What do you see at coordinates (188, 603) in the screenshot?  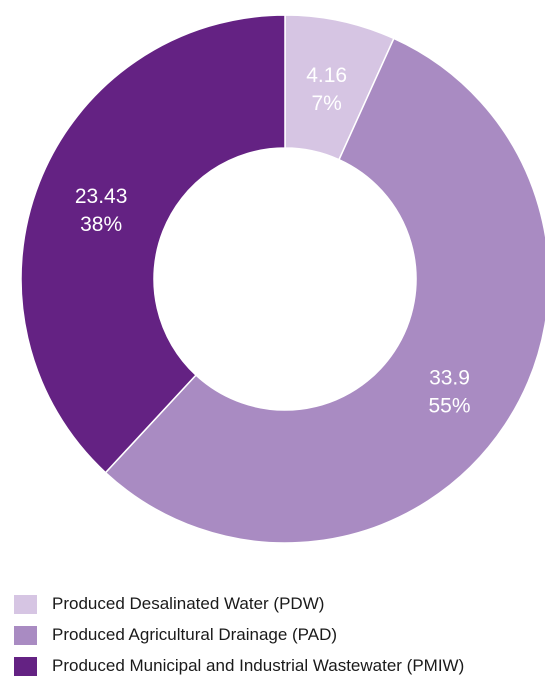 I see `legend-label-pdw: Produced Desalinated Water (PDW)` at bounding box center [188, 603].